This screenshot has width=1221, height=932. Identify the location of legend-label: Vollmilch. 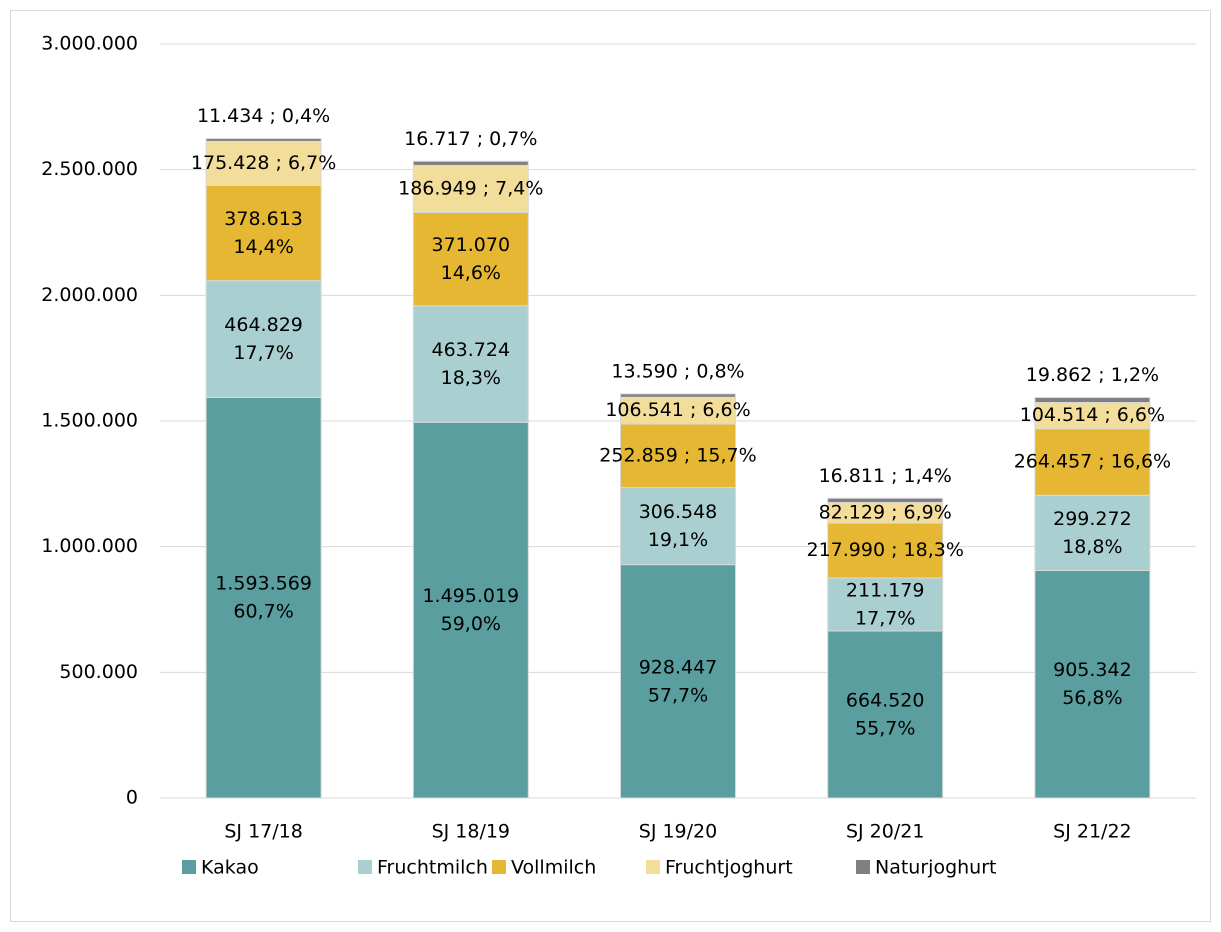
(553, 868).